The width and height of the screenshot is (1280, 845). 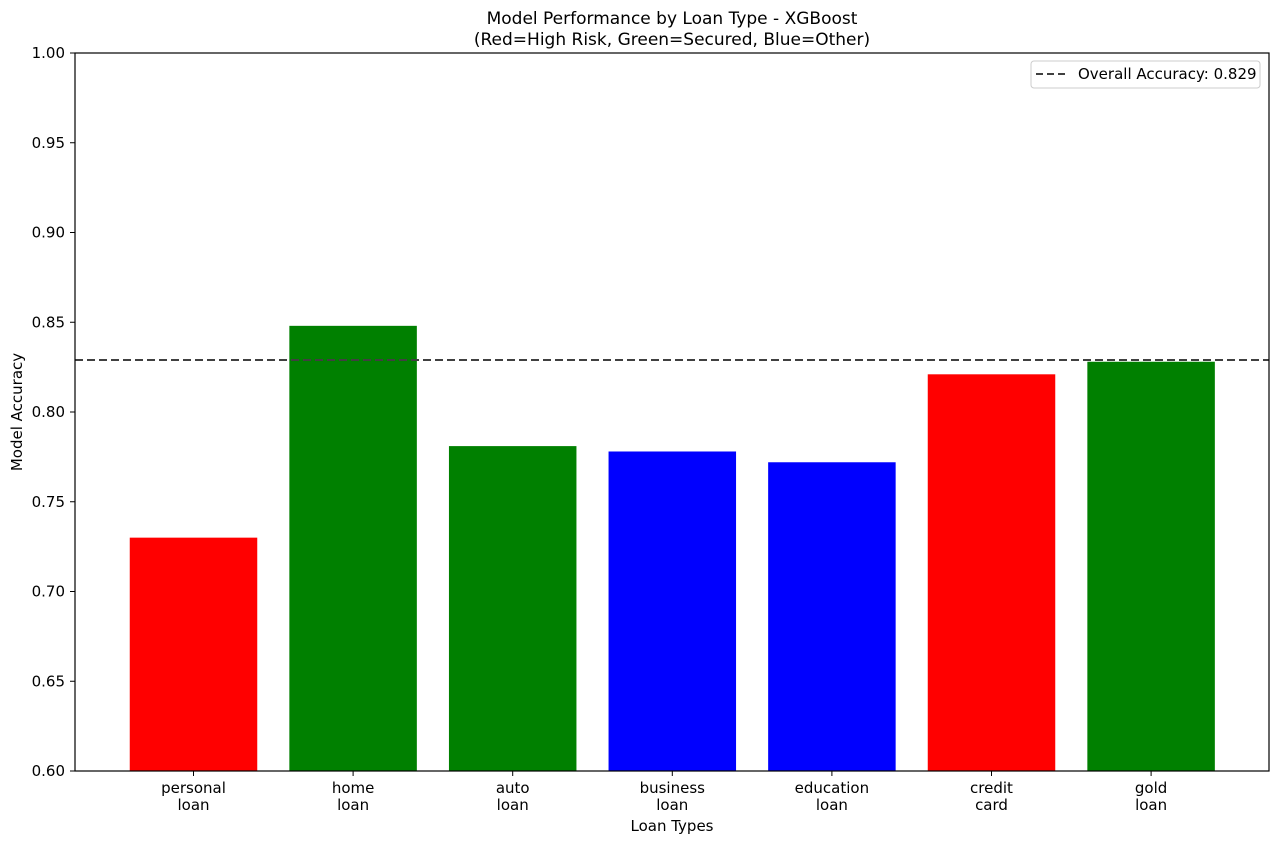 I want to click on y-tick-label: 0.65, so click(x=48, y=681).